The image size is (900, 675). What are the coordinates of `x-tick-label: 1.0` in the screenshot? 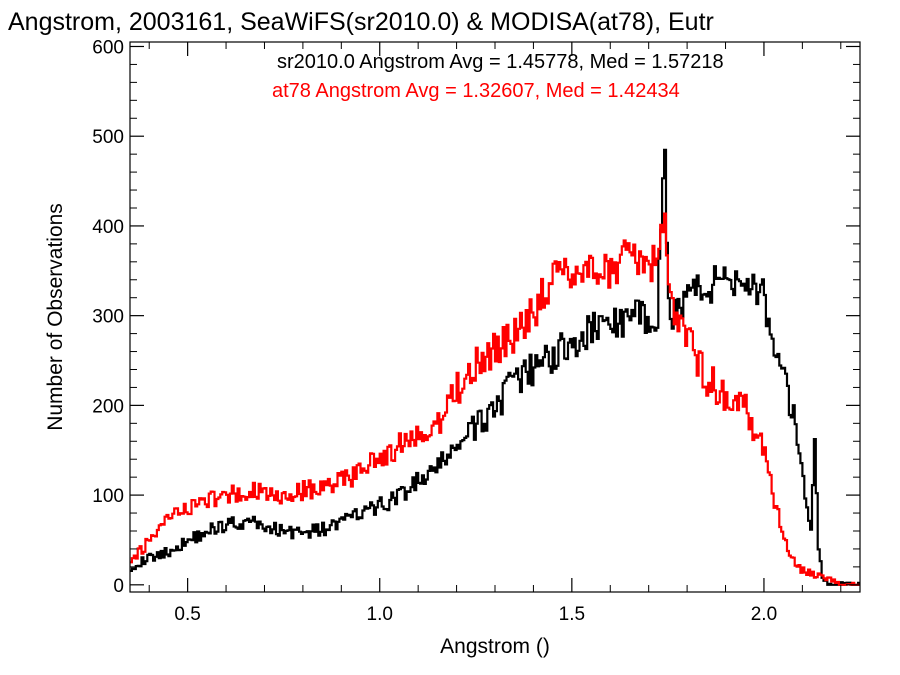 It's located at (380, 614).